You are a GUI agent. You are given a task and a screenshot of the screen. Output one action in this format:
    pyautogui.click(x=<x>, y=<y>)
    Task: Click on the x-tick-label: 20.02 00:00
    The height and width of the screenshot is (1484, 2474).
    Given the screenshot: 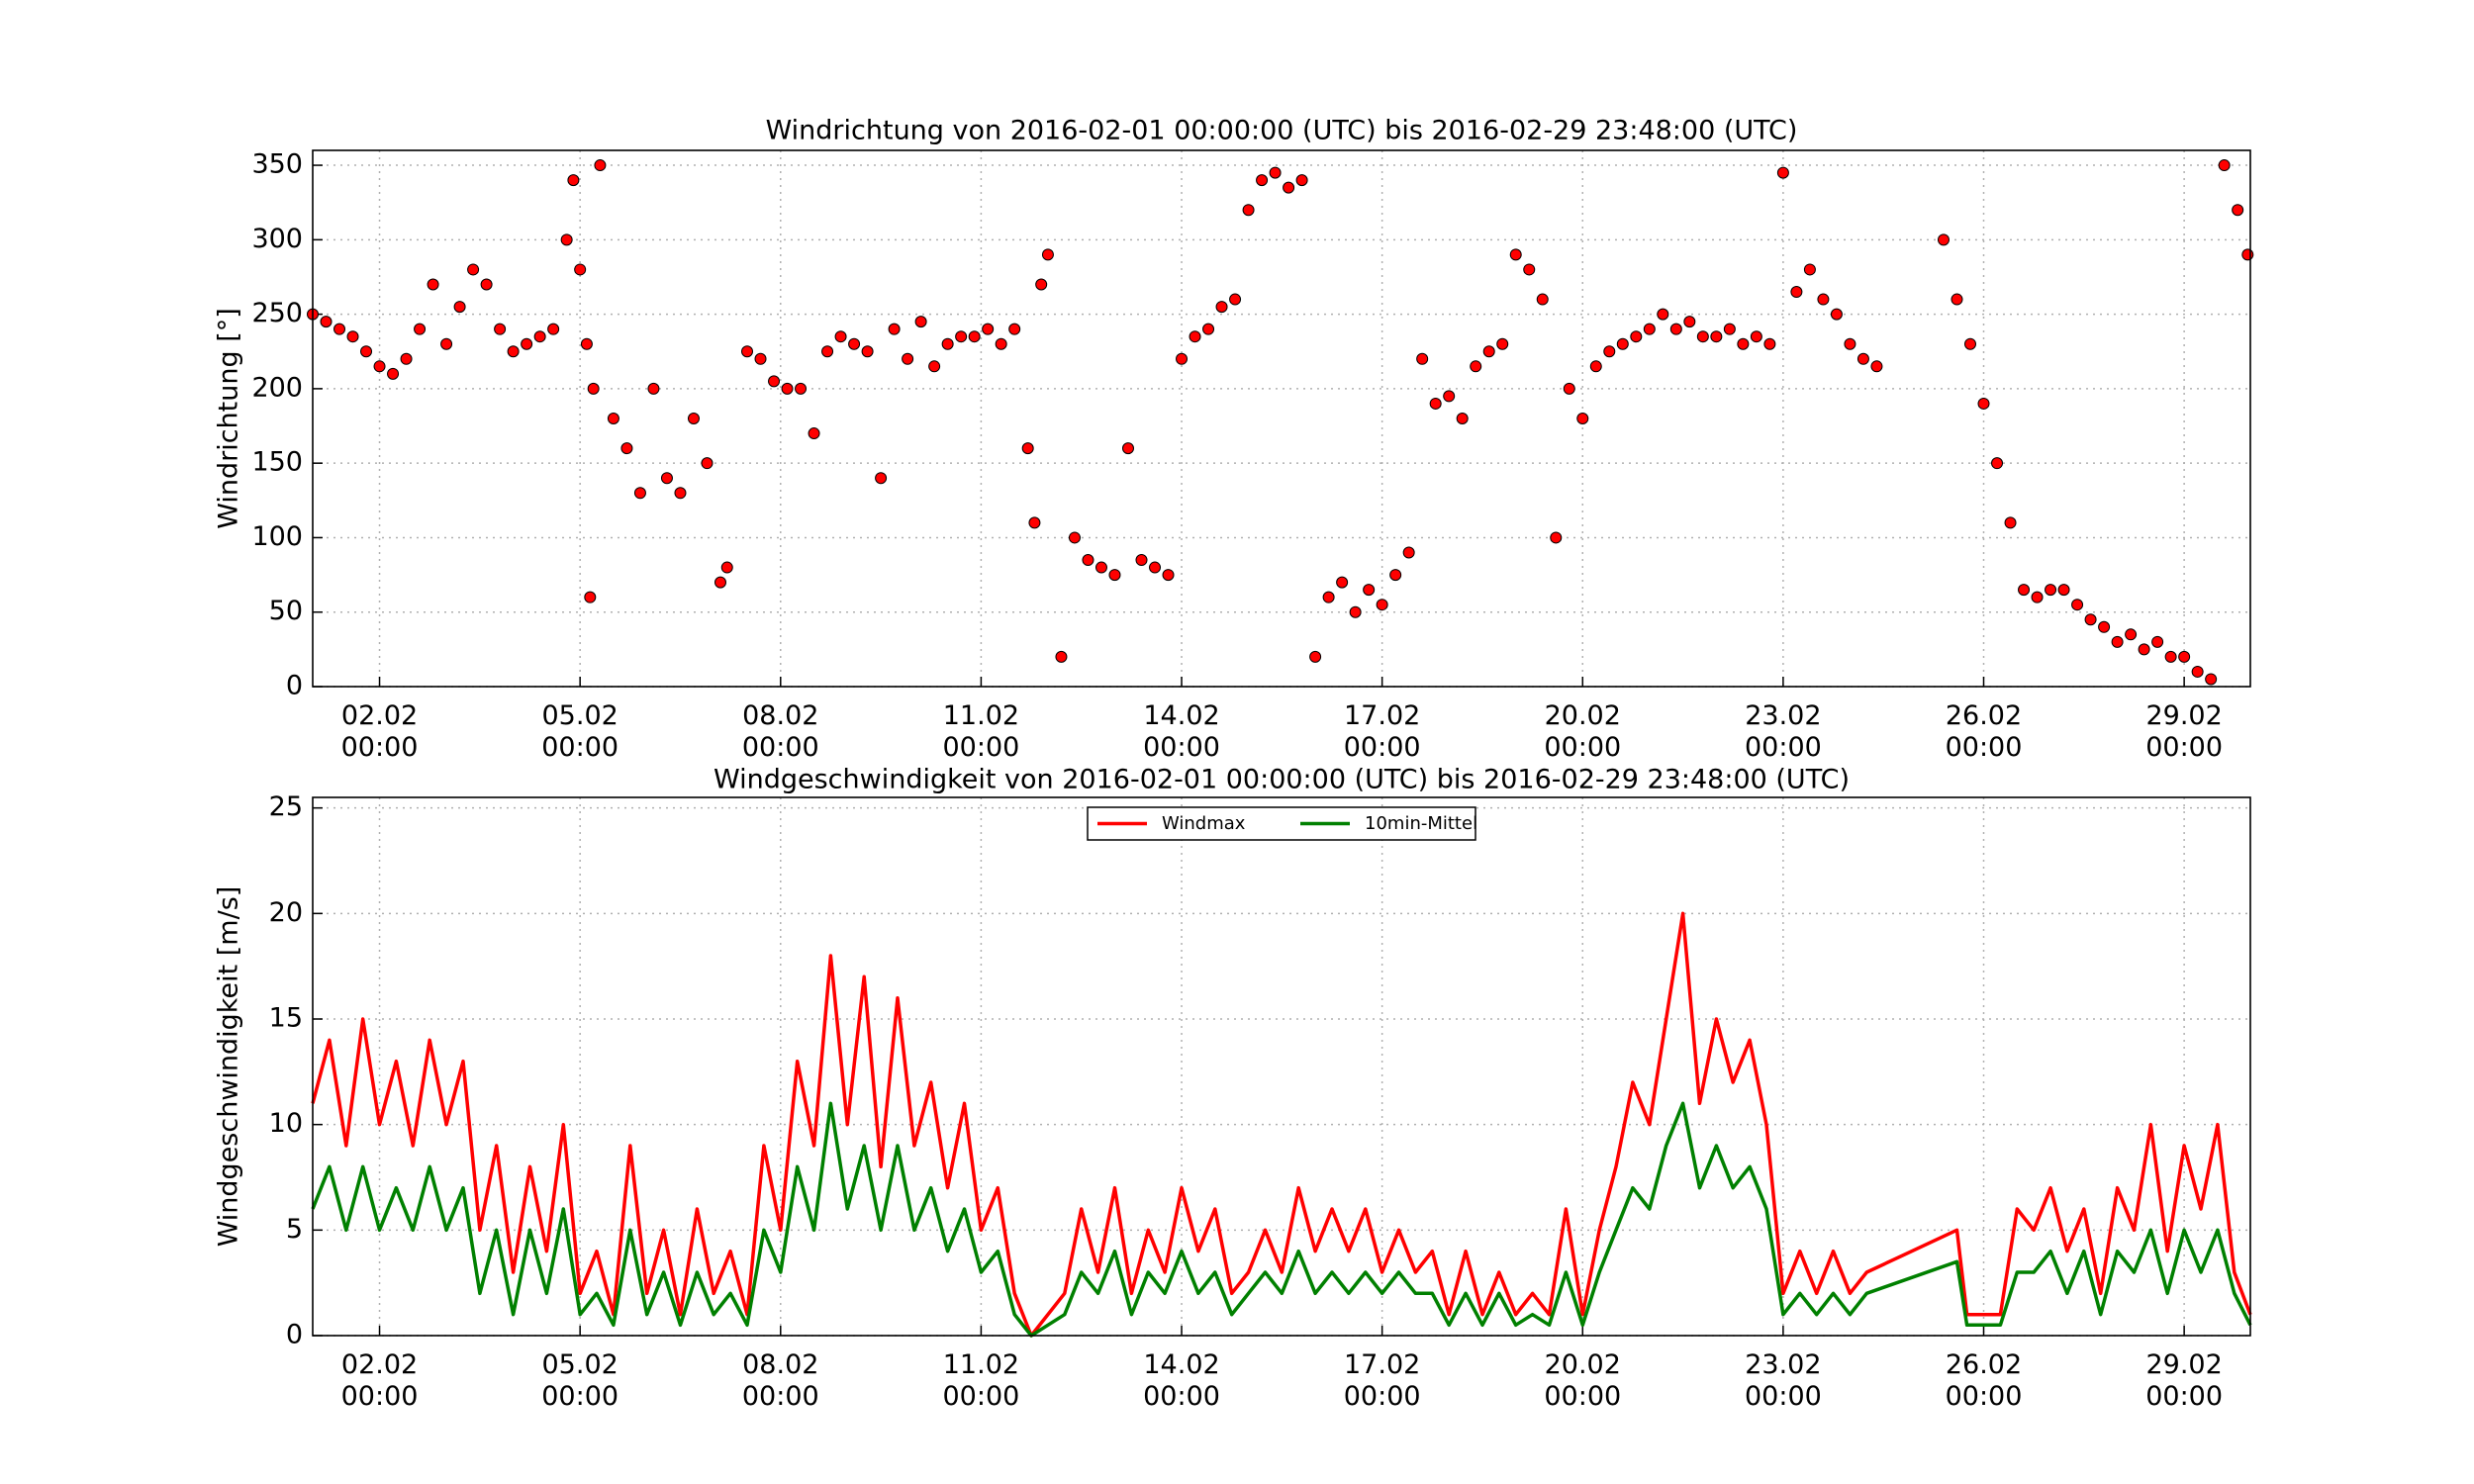 What is the action you would take?
    pyautogui.click(x=1583, y=731)
    